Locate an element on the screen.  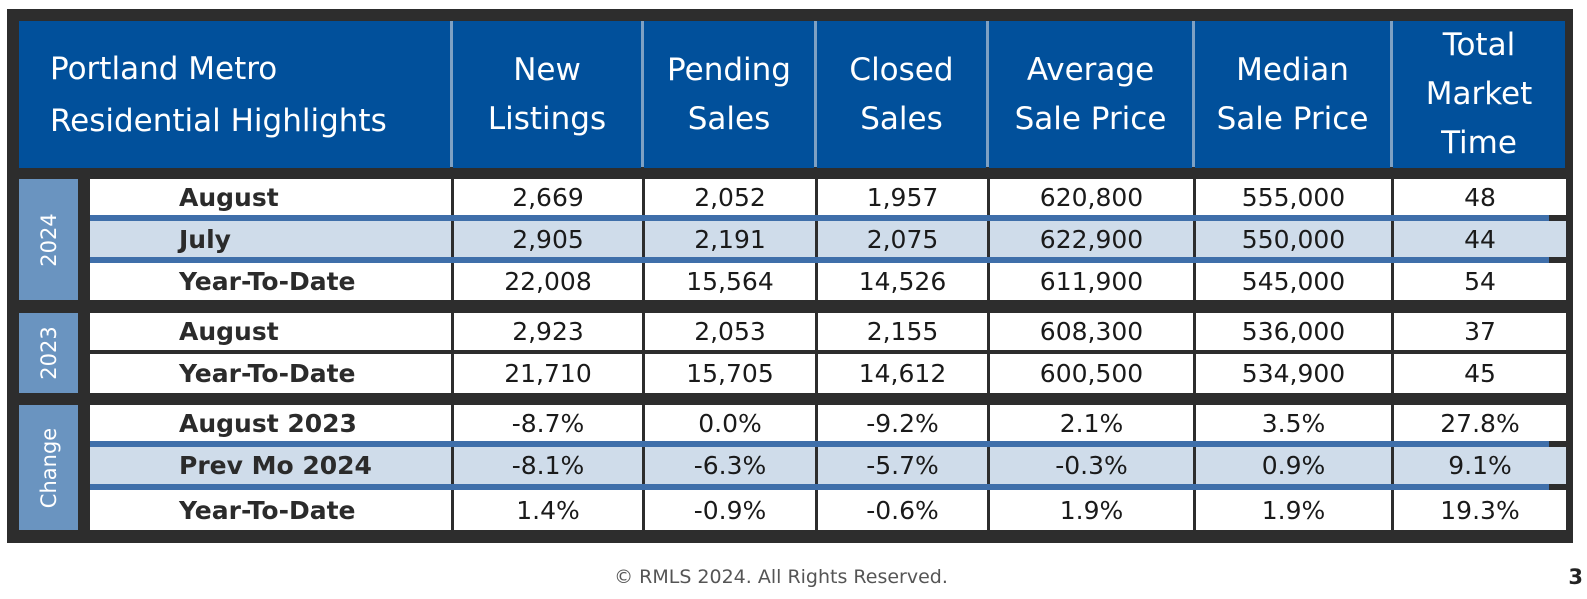
column-header-average-sale-price: Average Sale Price is located at coordinates (1090, 94).